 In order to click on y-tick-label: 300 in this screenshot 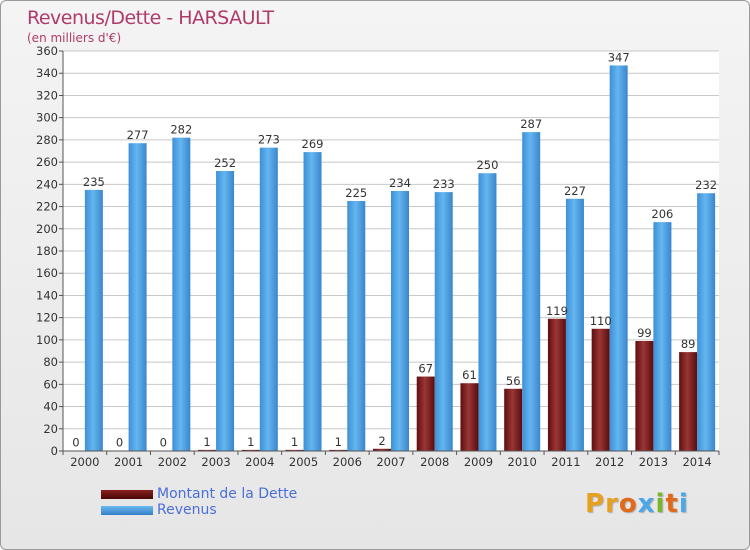, I will do `click(47, 118)`.